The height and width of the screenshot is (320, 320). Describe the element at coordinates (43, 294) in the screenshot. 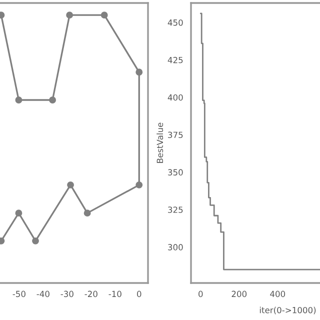

I see `x-tick-label: -40` at that location.